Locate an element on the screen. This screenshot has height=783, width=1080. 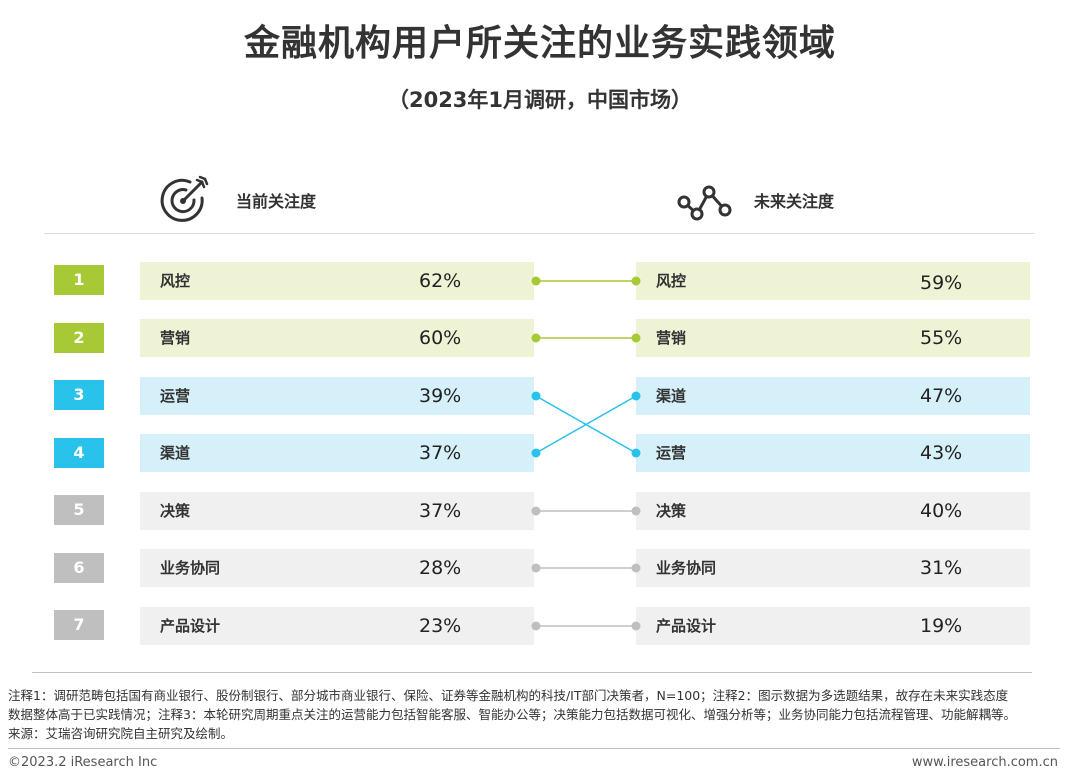
rank-badge: 6 is located at coordinates (79, 568).